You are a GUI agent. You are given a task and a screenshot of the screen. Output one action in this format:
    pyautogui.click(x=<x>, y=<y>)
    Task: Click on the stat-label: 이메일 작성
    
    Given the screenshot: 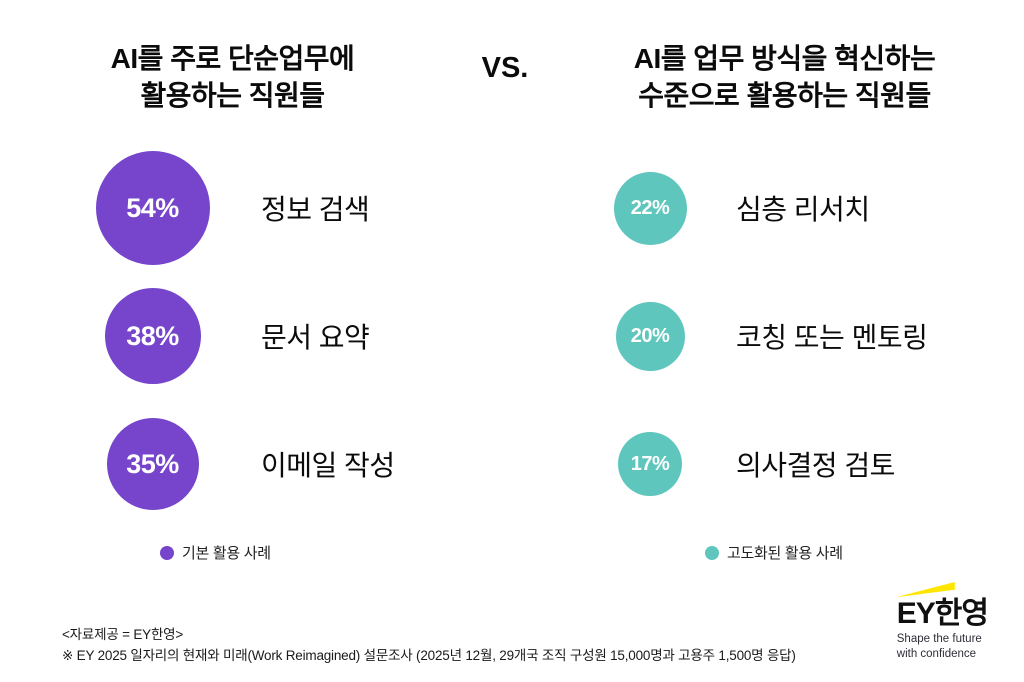 What is the action you would take?
    pyautogui.click(x=328, y=465)
    